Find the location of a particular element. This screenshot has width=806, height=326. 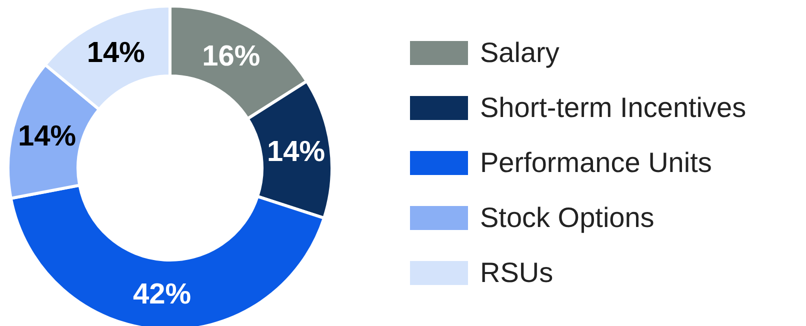

legend-label: Performance Units is located at coordinates (596, 162).